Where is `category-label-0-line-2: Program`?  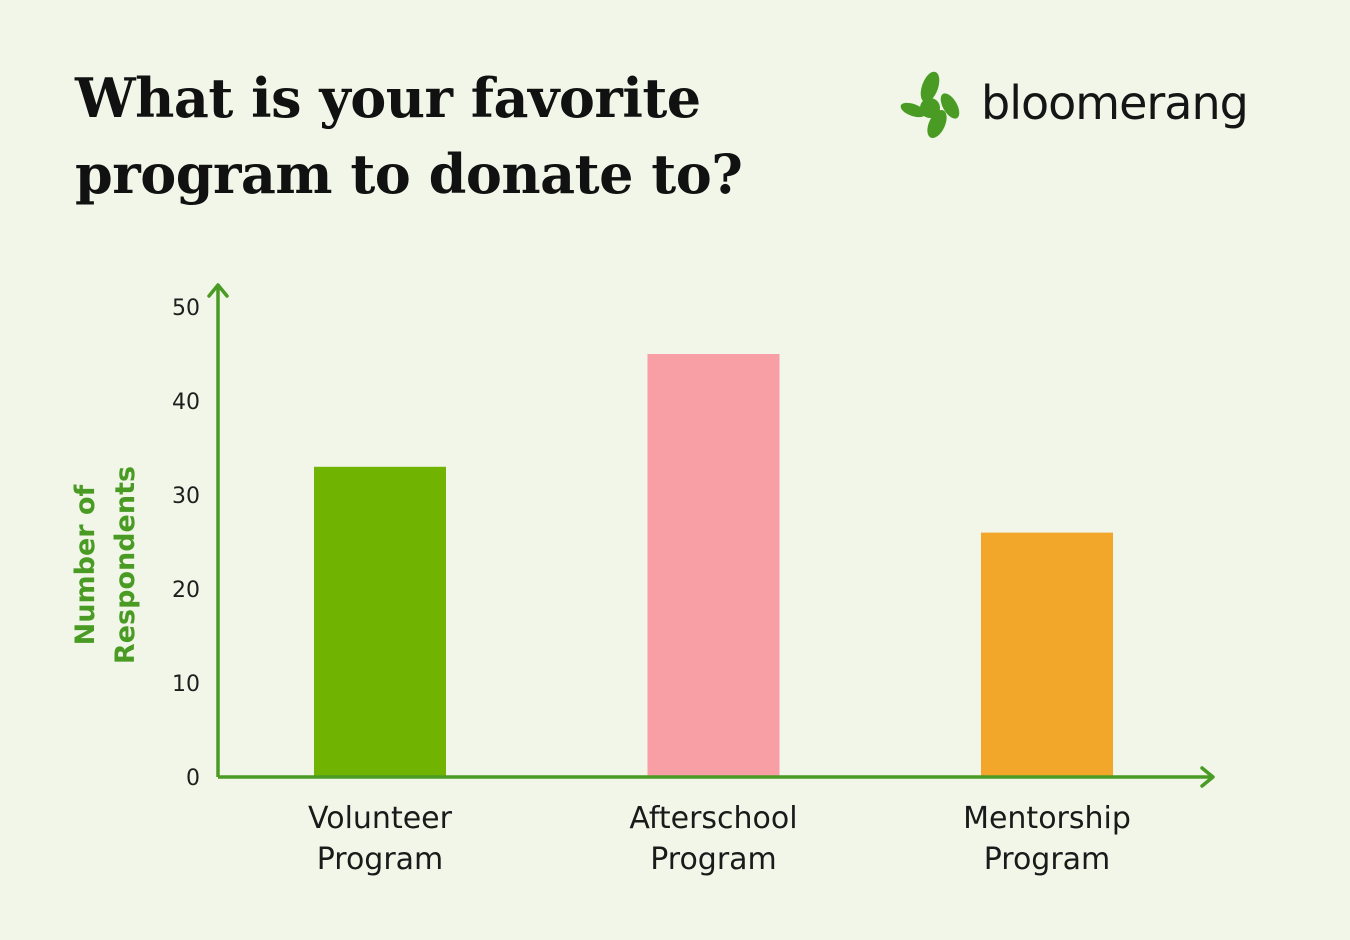
category-label-0-line-2: Program is located at coordinates (380, 859).